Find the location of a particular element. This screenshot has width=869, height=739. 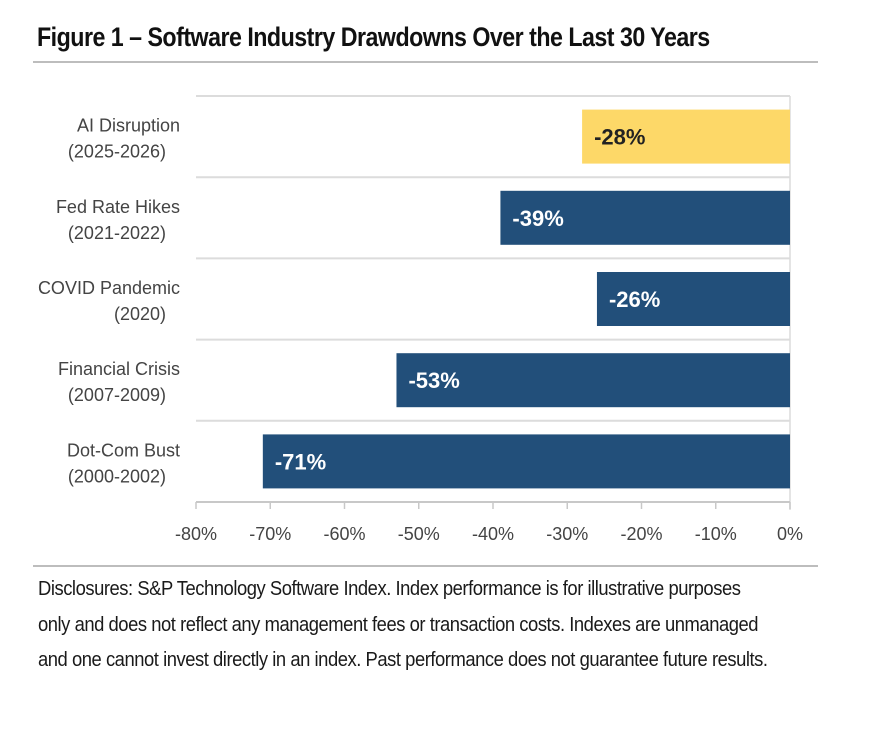

title-divider is located at coordinates (425, 62).